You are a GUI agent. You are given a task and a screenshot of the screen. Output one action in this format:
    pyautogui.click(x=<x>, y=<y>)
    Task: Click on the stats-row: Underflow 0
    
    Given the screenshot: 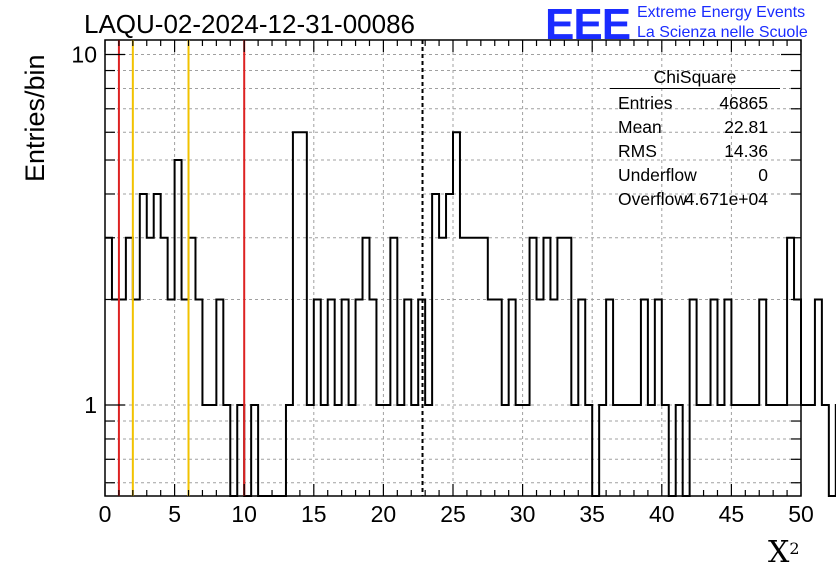 What is the action you would take?
    pyautogui.click(x=695, y=175)
    